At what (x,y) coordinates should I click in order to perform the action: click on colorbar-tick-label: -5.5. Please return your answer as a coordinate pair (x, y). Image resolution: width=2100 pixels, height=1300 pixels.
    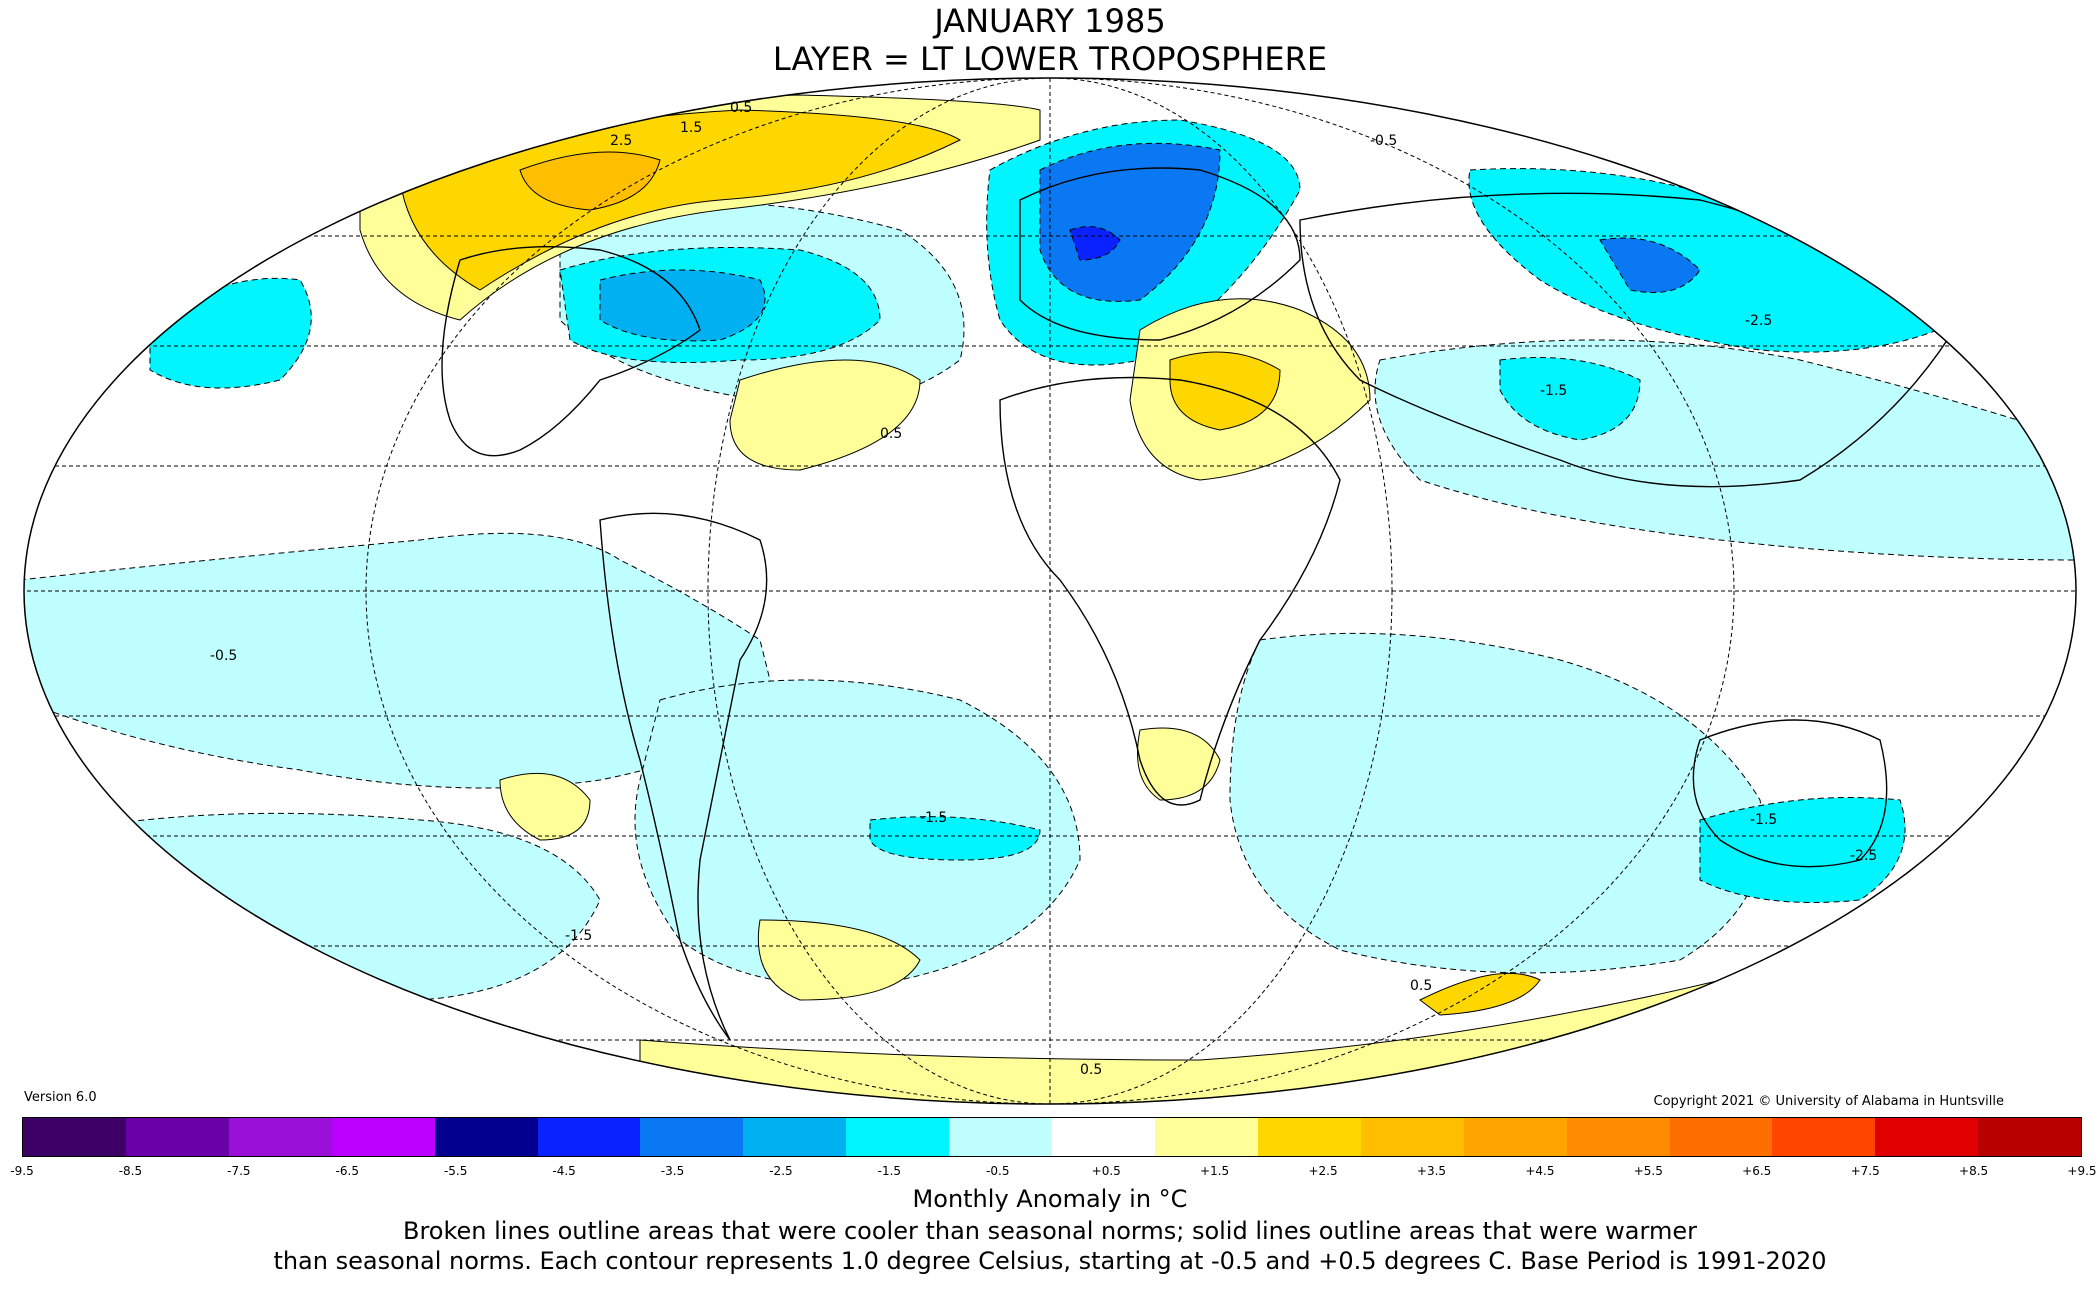
    Looking at the image, I should click on (455, 1171).